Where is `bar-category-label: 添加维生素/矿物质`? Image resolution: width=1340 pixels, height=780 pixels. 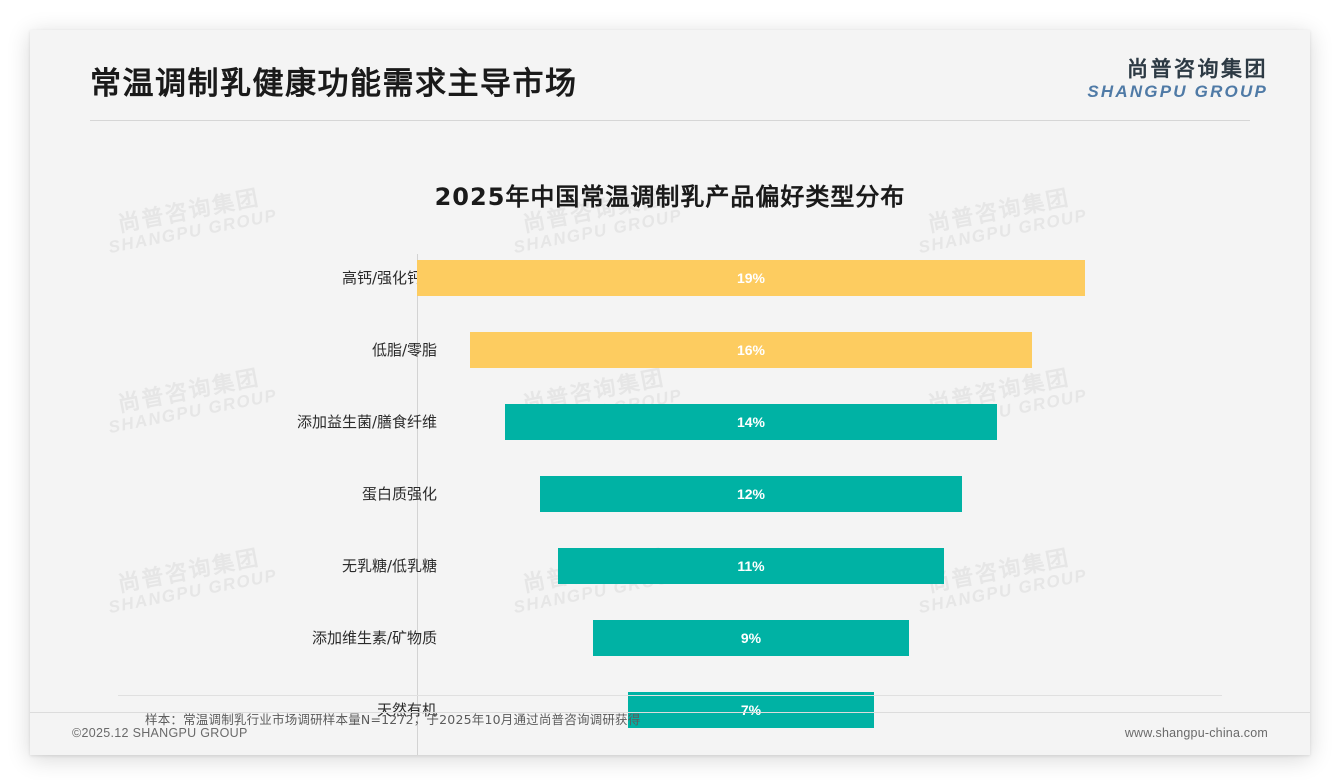 bar-category-label: 添加维生素/矿物质 is located at coordinates (374, 638).